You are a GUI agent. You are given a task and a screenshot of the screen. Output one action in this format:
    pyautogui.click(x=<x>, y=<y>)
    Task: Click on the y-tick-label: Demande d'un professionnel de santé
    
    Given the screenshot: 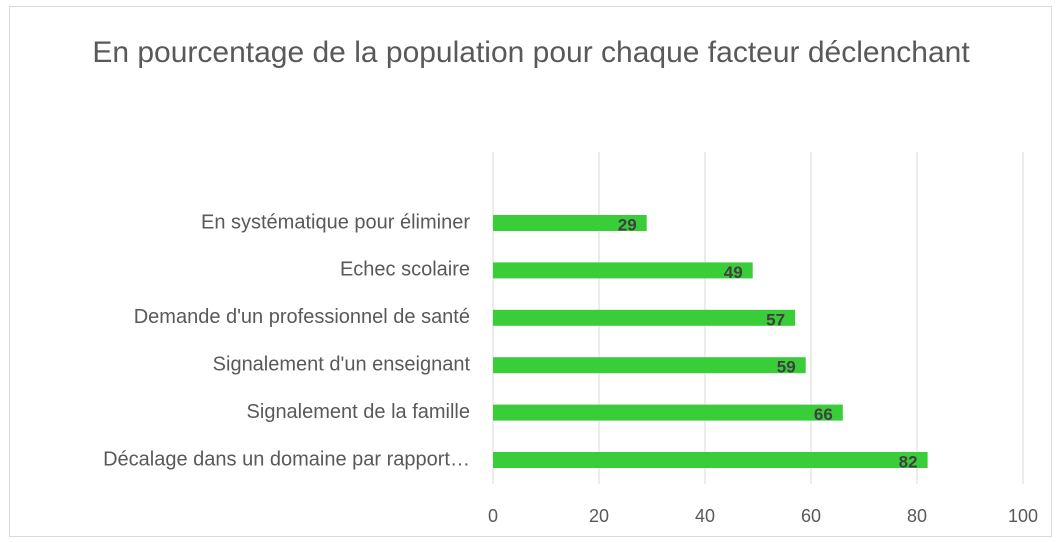 What is the action you would take?
    pyautogui.click(x=302, y=317)
    